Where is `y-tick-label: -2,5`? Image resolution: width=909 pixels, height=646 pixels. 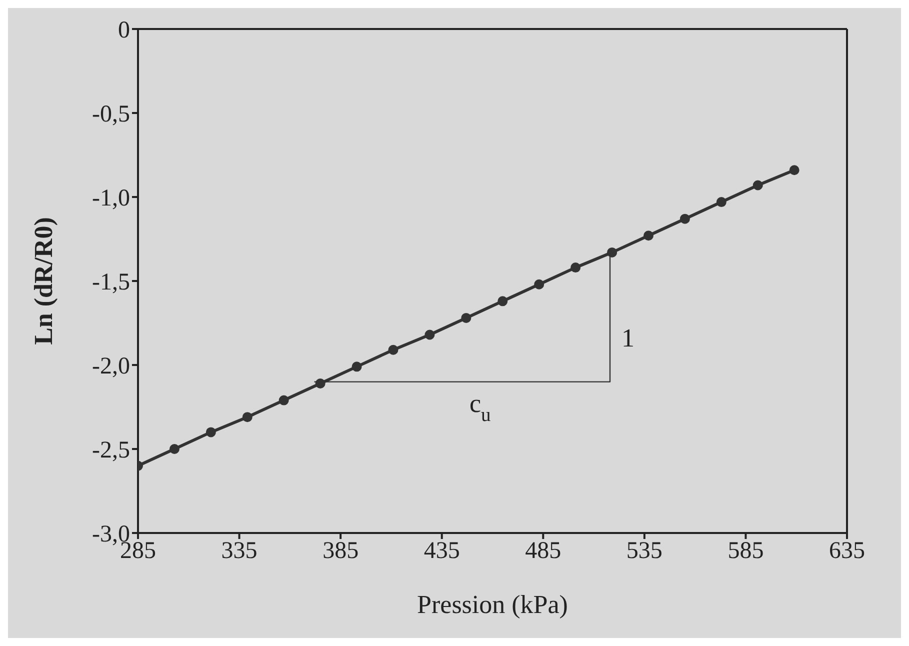
y-tick-label: -2,5 is located at coordinates (111, 451).